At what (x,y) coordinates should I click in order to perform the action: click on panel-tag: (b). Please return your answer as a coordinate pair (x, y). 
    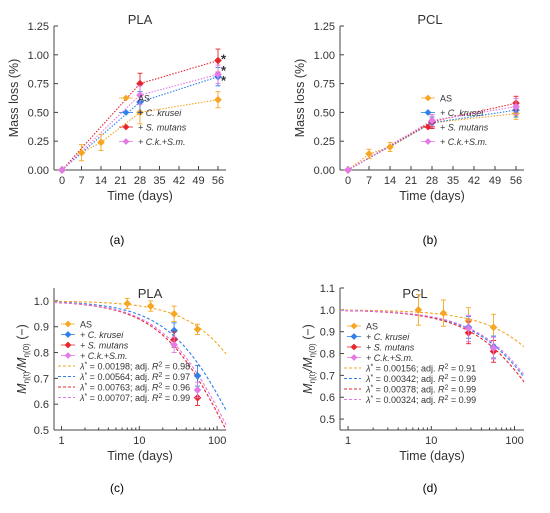
    Looking at the image, I should click on (430, 240).